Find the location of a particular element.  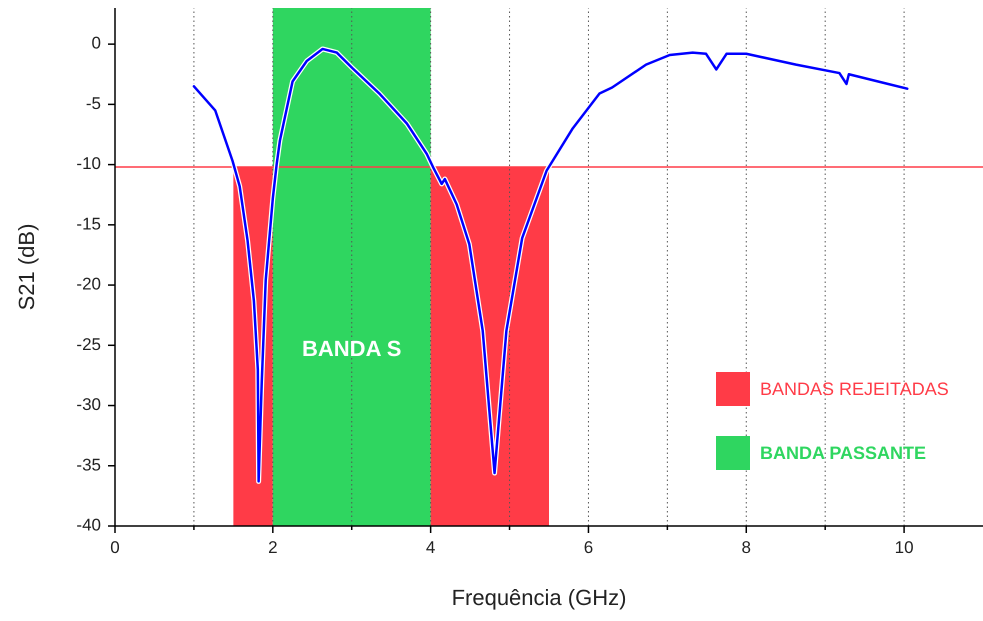

y-tick-label: -10 is located at coordinates (88, 164).